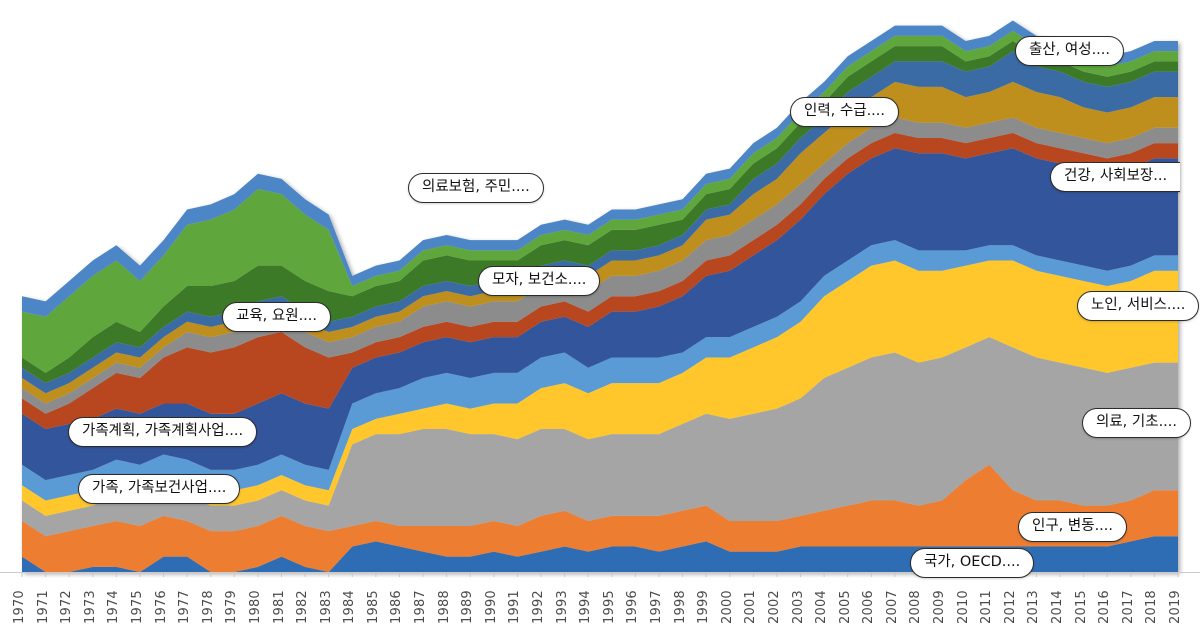  Describe the element at coordinates (751, 607) in the screenshot. I see `x-axis-tick-label: 2001` at that location.